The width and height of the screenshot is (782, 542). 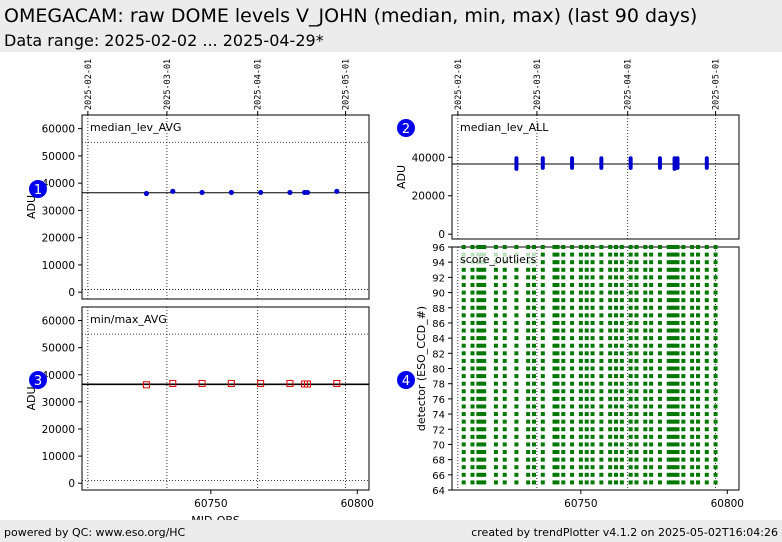 I want to click on data-point, so click(x=261, y=383).